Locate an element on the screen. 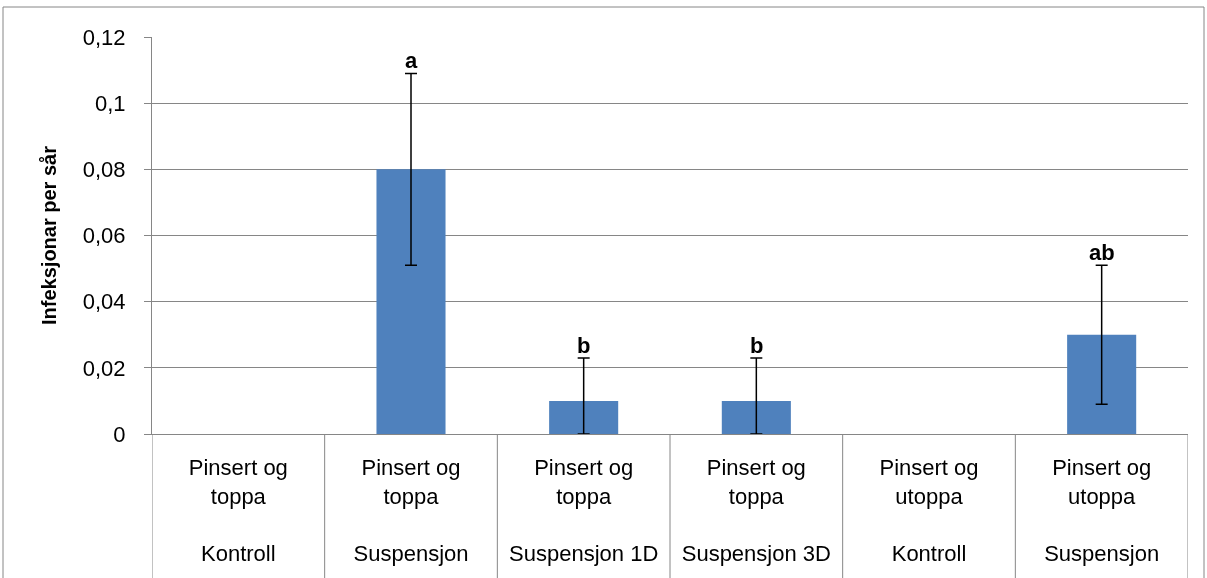 This screenshot has height=578, width=1207. y-tick-label: 0,02 is located at coordinates (104, 368).